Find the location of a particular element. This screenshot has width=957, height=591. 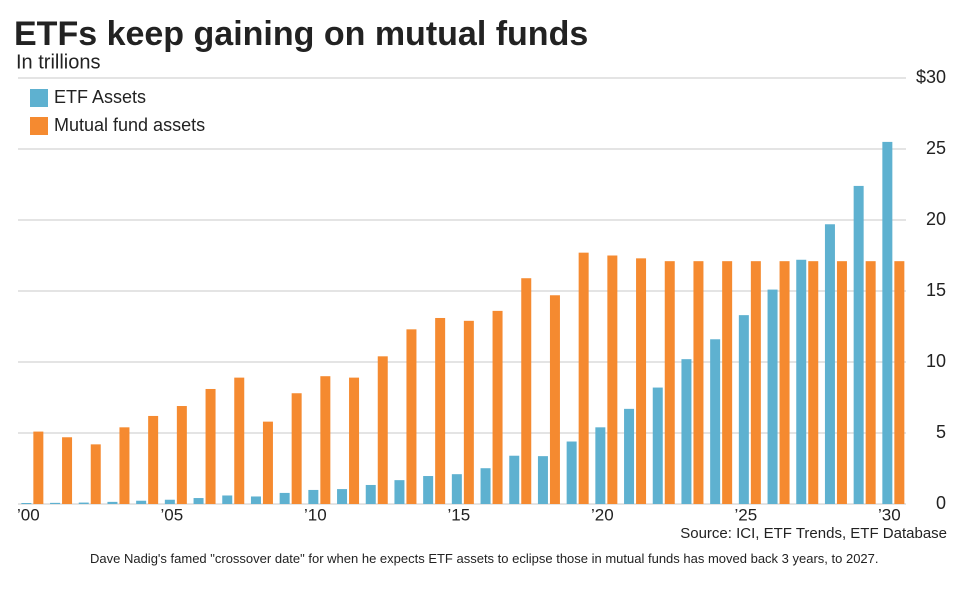

chart-subtitle: In trillions is located at coordinates (58, 62).